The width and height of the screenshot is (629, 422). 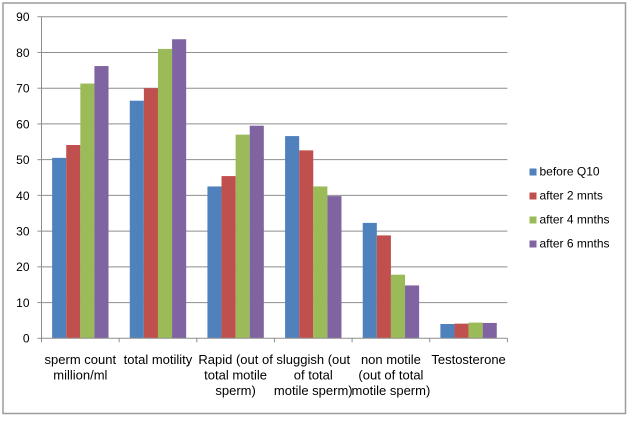 What do you see at coordinates (235, 390) in the screenshot?
I see `svg-text: sperm)` at bounding box center [235, 390].